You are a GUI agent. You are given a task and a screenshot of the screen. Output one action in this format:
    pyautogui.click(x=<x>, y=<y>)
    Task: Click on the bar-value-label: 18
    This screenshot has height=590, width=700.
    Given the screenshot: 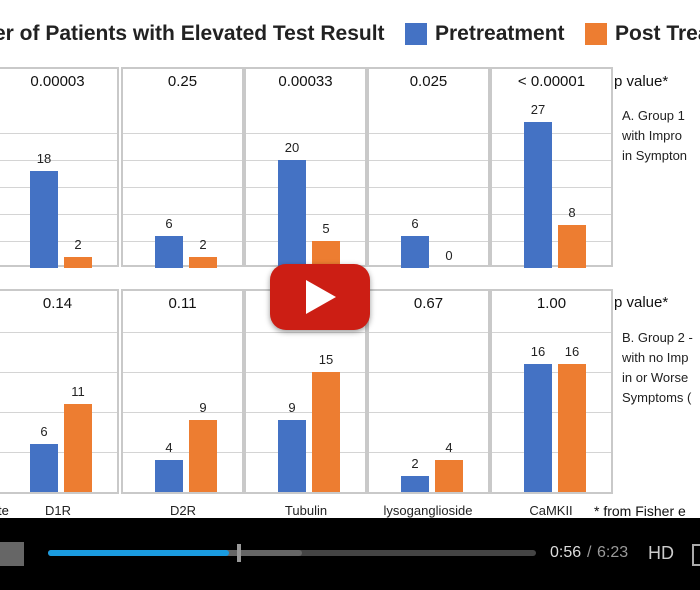 What is the action you would take?
    pyautogui.click(x=44, y=158)
    